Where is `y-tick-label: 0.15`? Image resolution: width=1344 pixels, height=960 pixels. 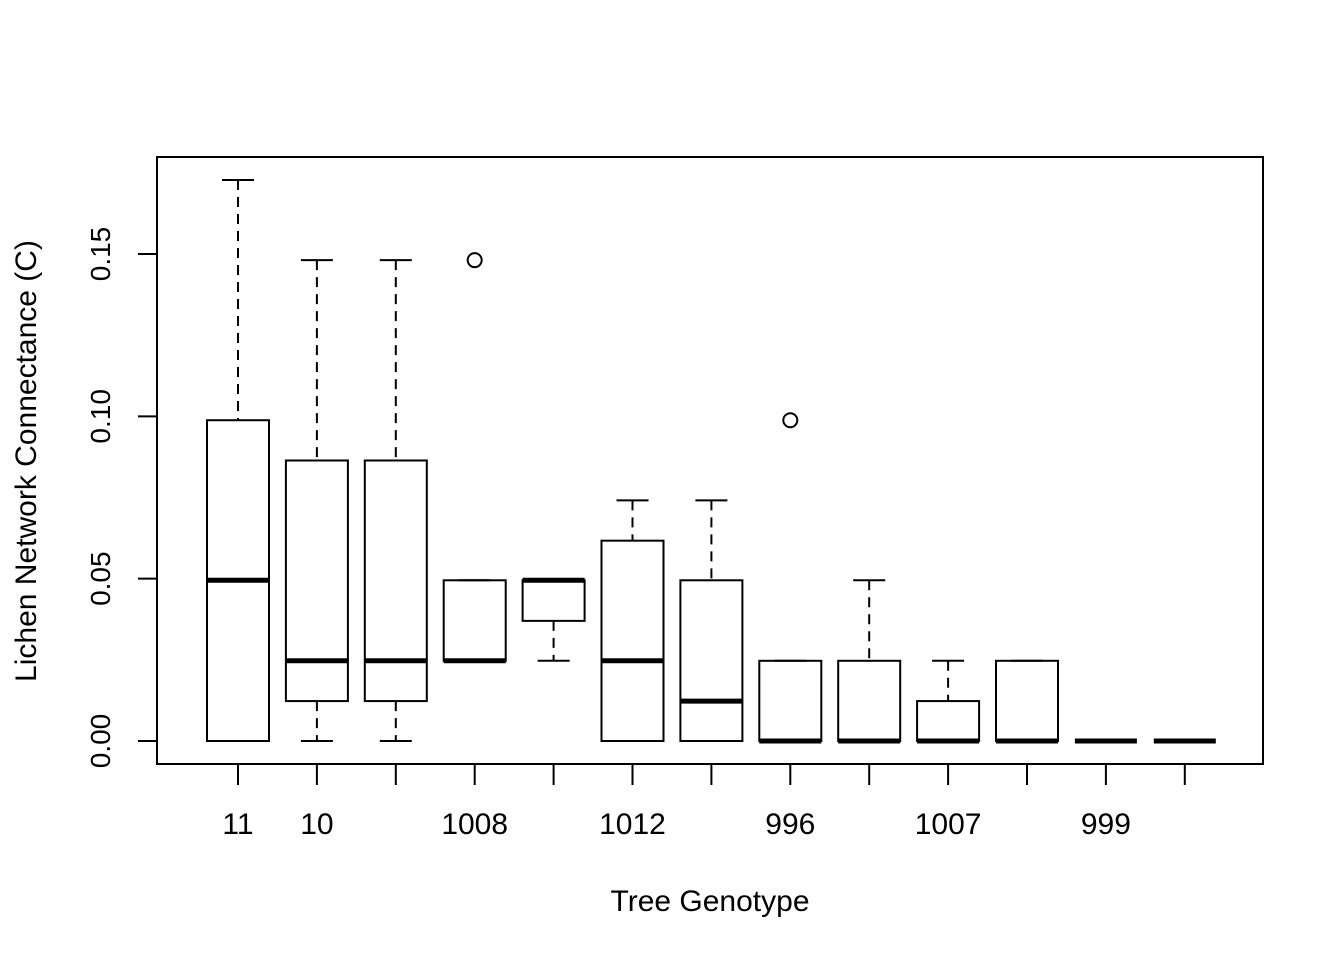
y-tick-label: 0.15 is located at coordinates (100, 254).